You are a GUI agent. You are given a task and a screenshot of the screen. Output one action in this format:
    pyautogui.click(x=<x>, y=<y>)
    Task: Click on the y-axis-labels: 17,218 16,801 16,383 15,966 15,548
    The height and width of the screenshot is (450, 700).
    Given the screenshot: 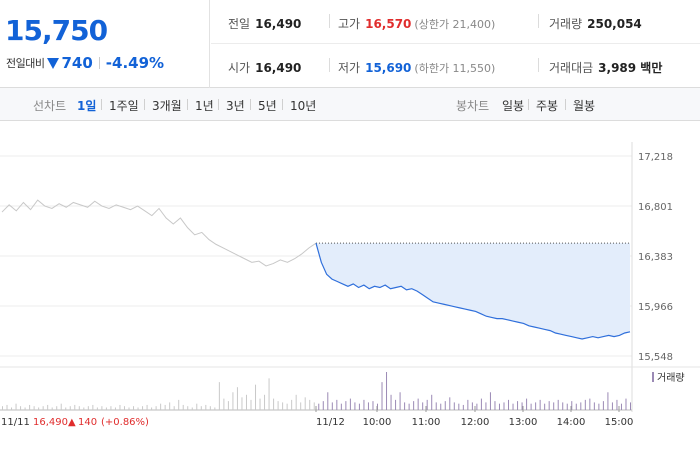 What is the action you would take?
    pyautogui.click(x=655, y=257)
    